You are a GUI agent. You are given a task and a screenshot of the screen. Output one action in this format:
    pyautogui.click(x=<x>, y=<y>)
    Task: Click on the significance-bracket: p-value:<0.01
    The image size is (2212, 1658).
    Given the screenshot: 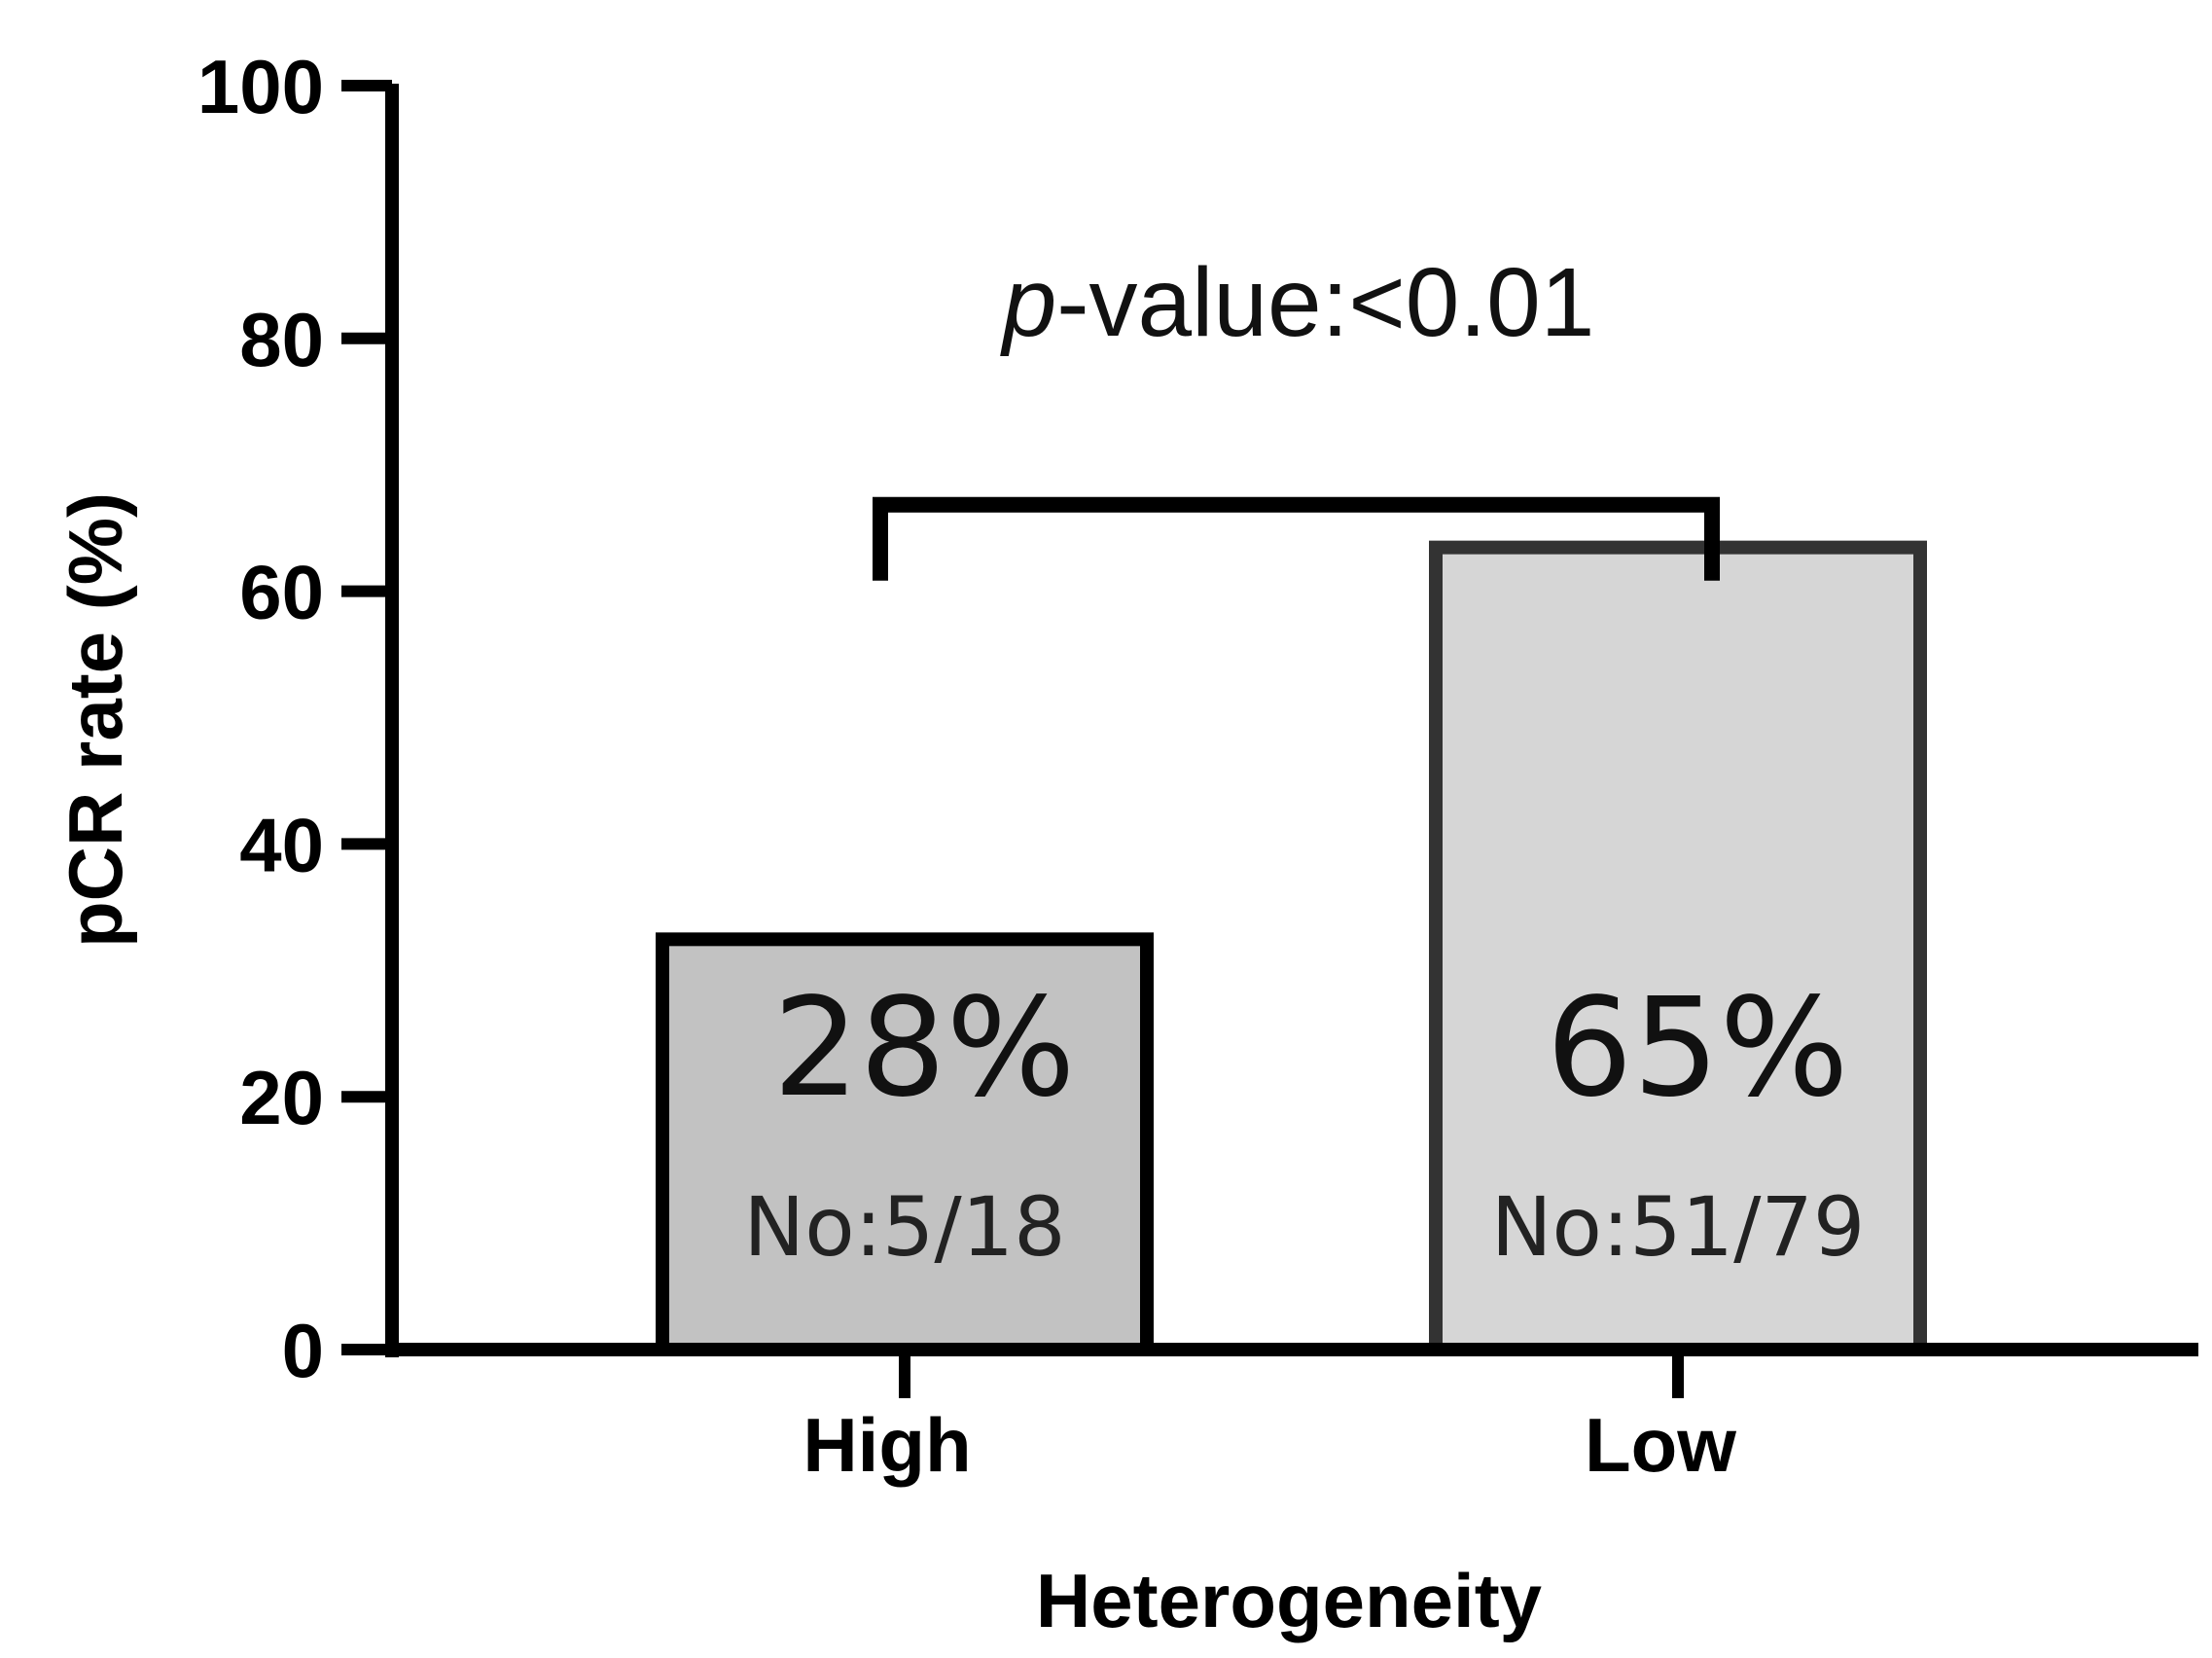 What is the action you would take?
    pyautogui.click(x=1296, y=414)
    